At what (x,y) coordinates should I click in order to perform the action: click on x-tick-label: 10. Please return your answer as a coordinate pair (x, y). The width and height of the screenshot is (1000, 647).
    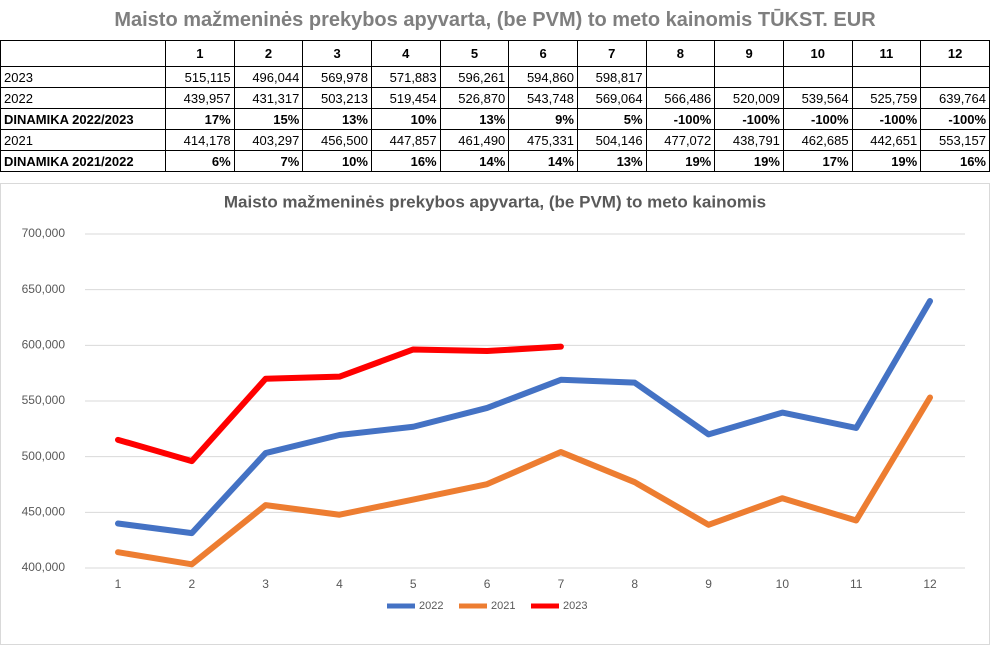
    Looking at the image, I should click on (783, 584).